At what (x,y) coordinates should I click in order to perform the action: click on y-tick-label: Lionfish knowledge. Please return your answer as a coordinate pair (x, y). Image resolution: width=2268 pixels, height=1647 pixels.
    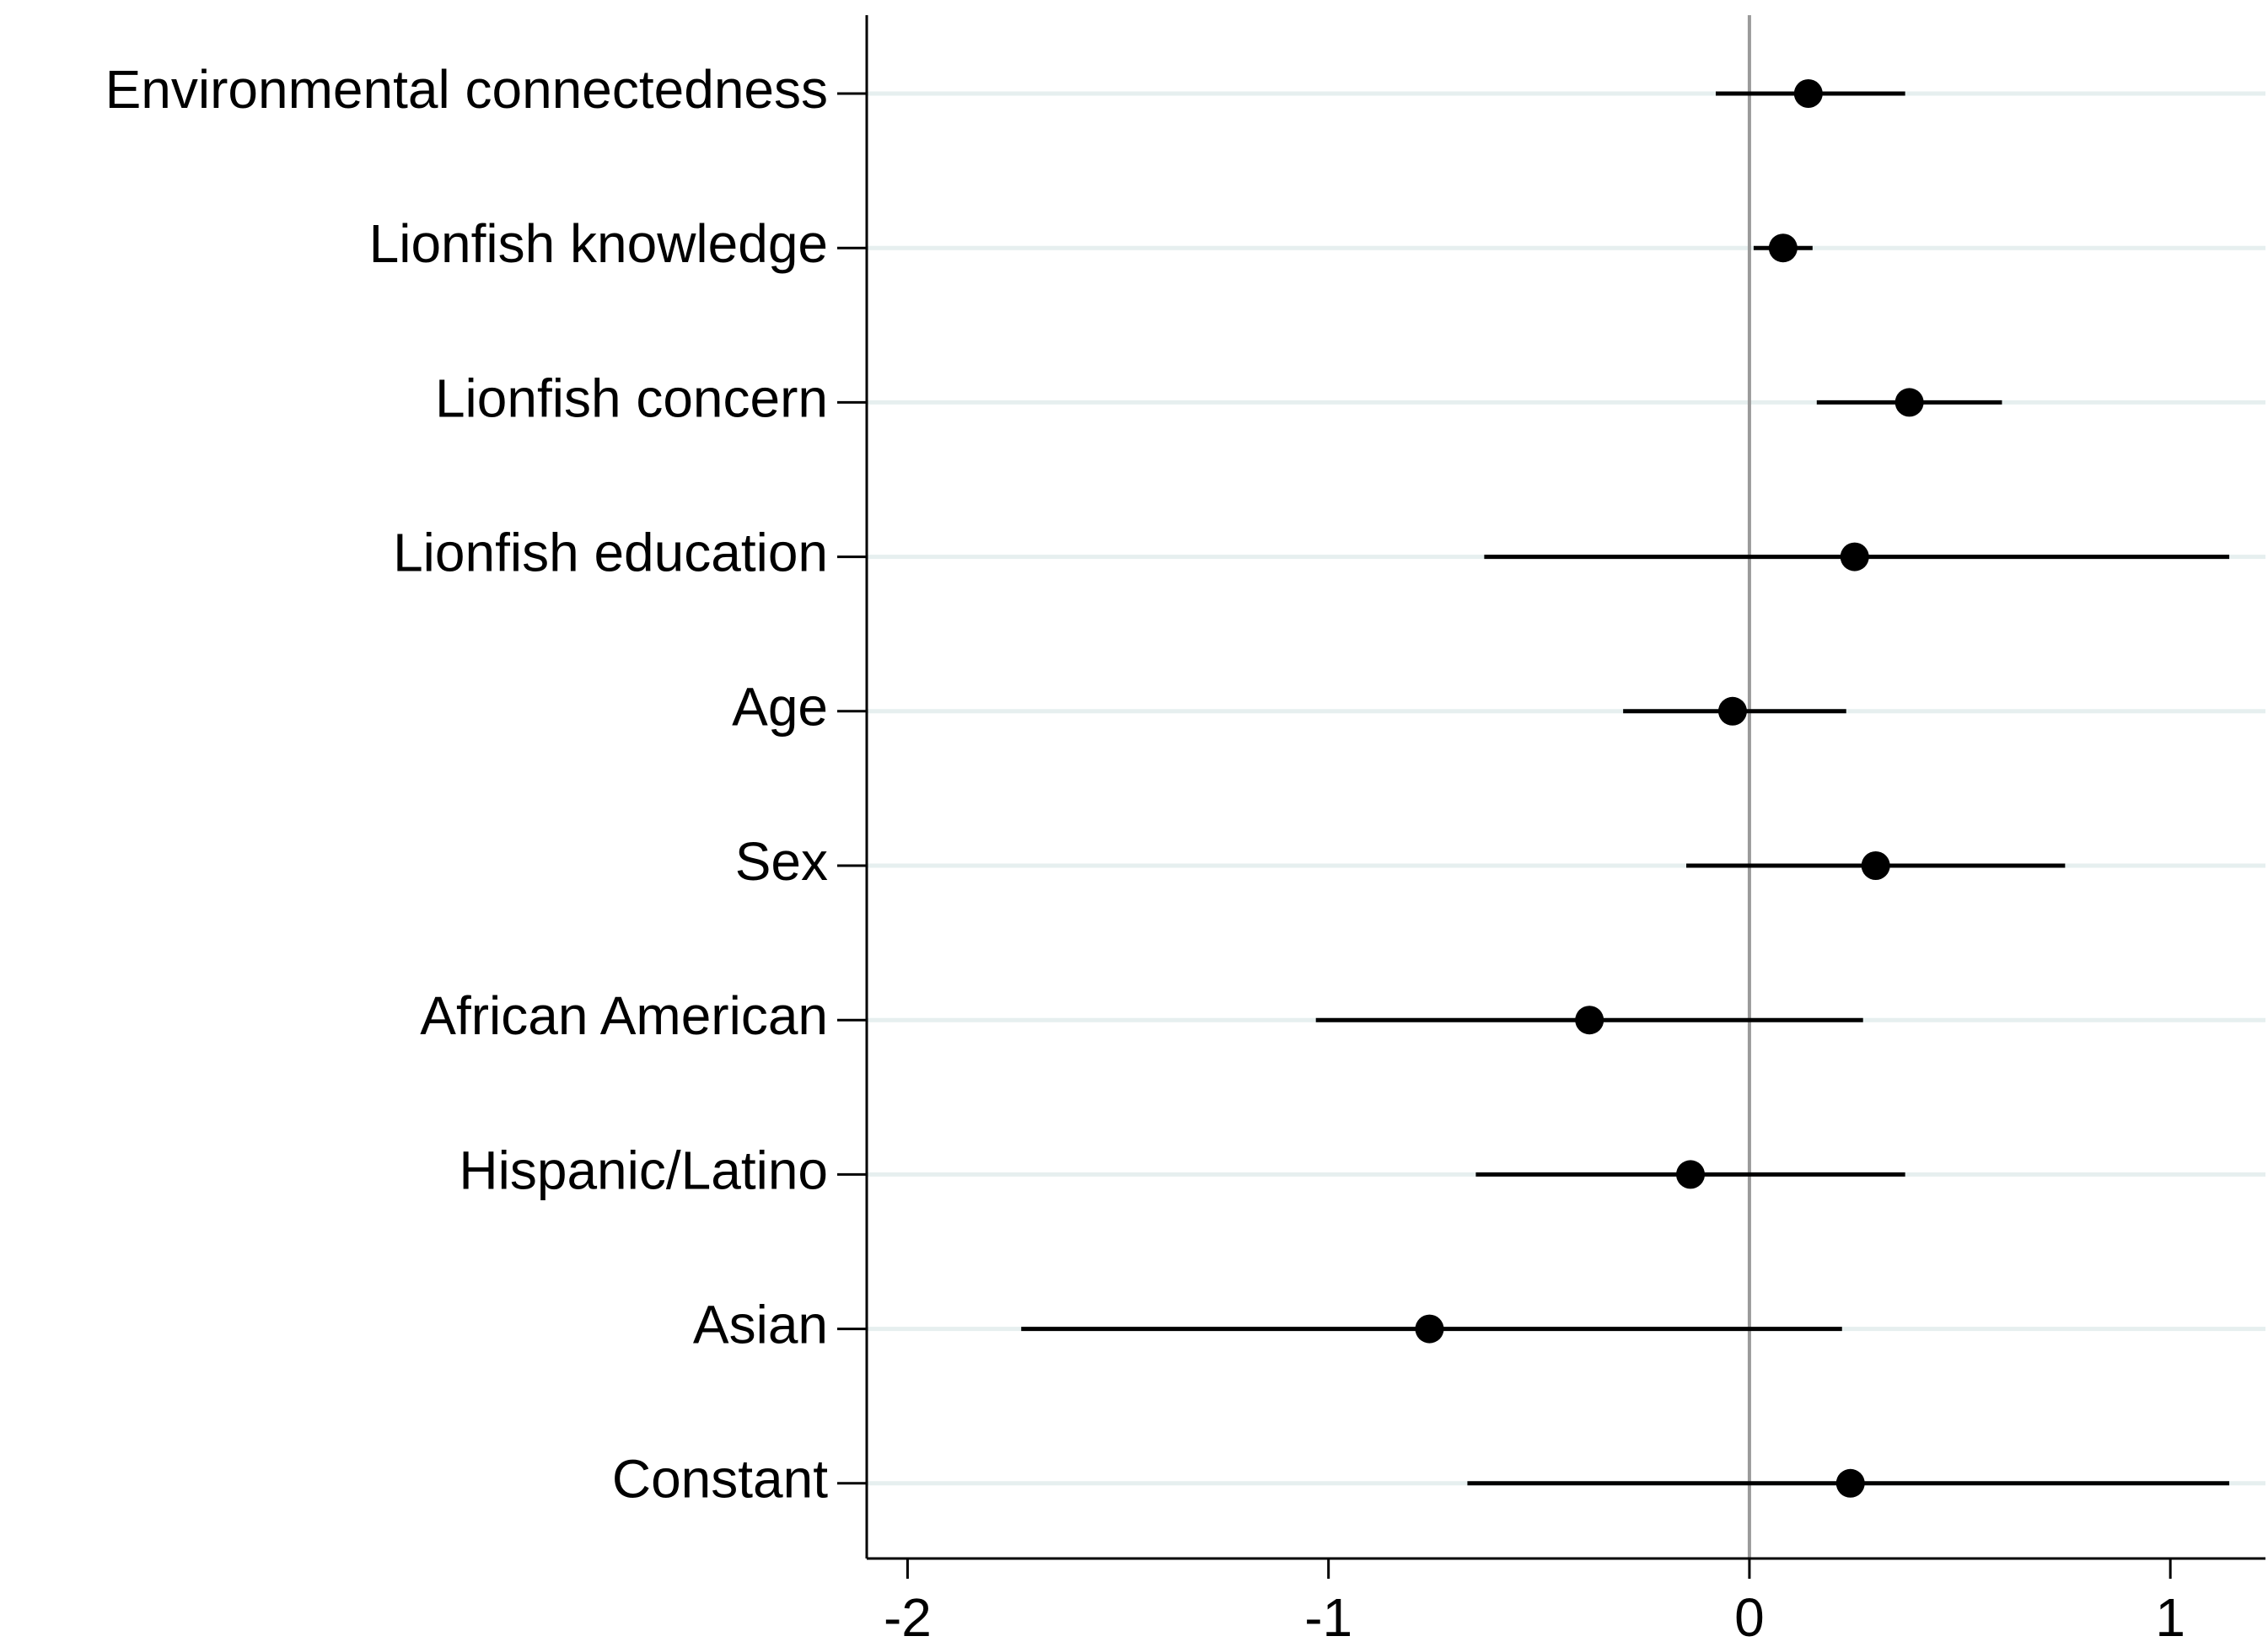
    Looking at the image, I should click on (598, 243).